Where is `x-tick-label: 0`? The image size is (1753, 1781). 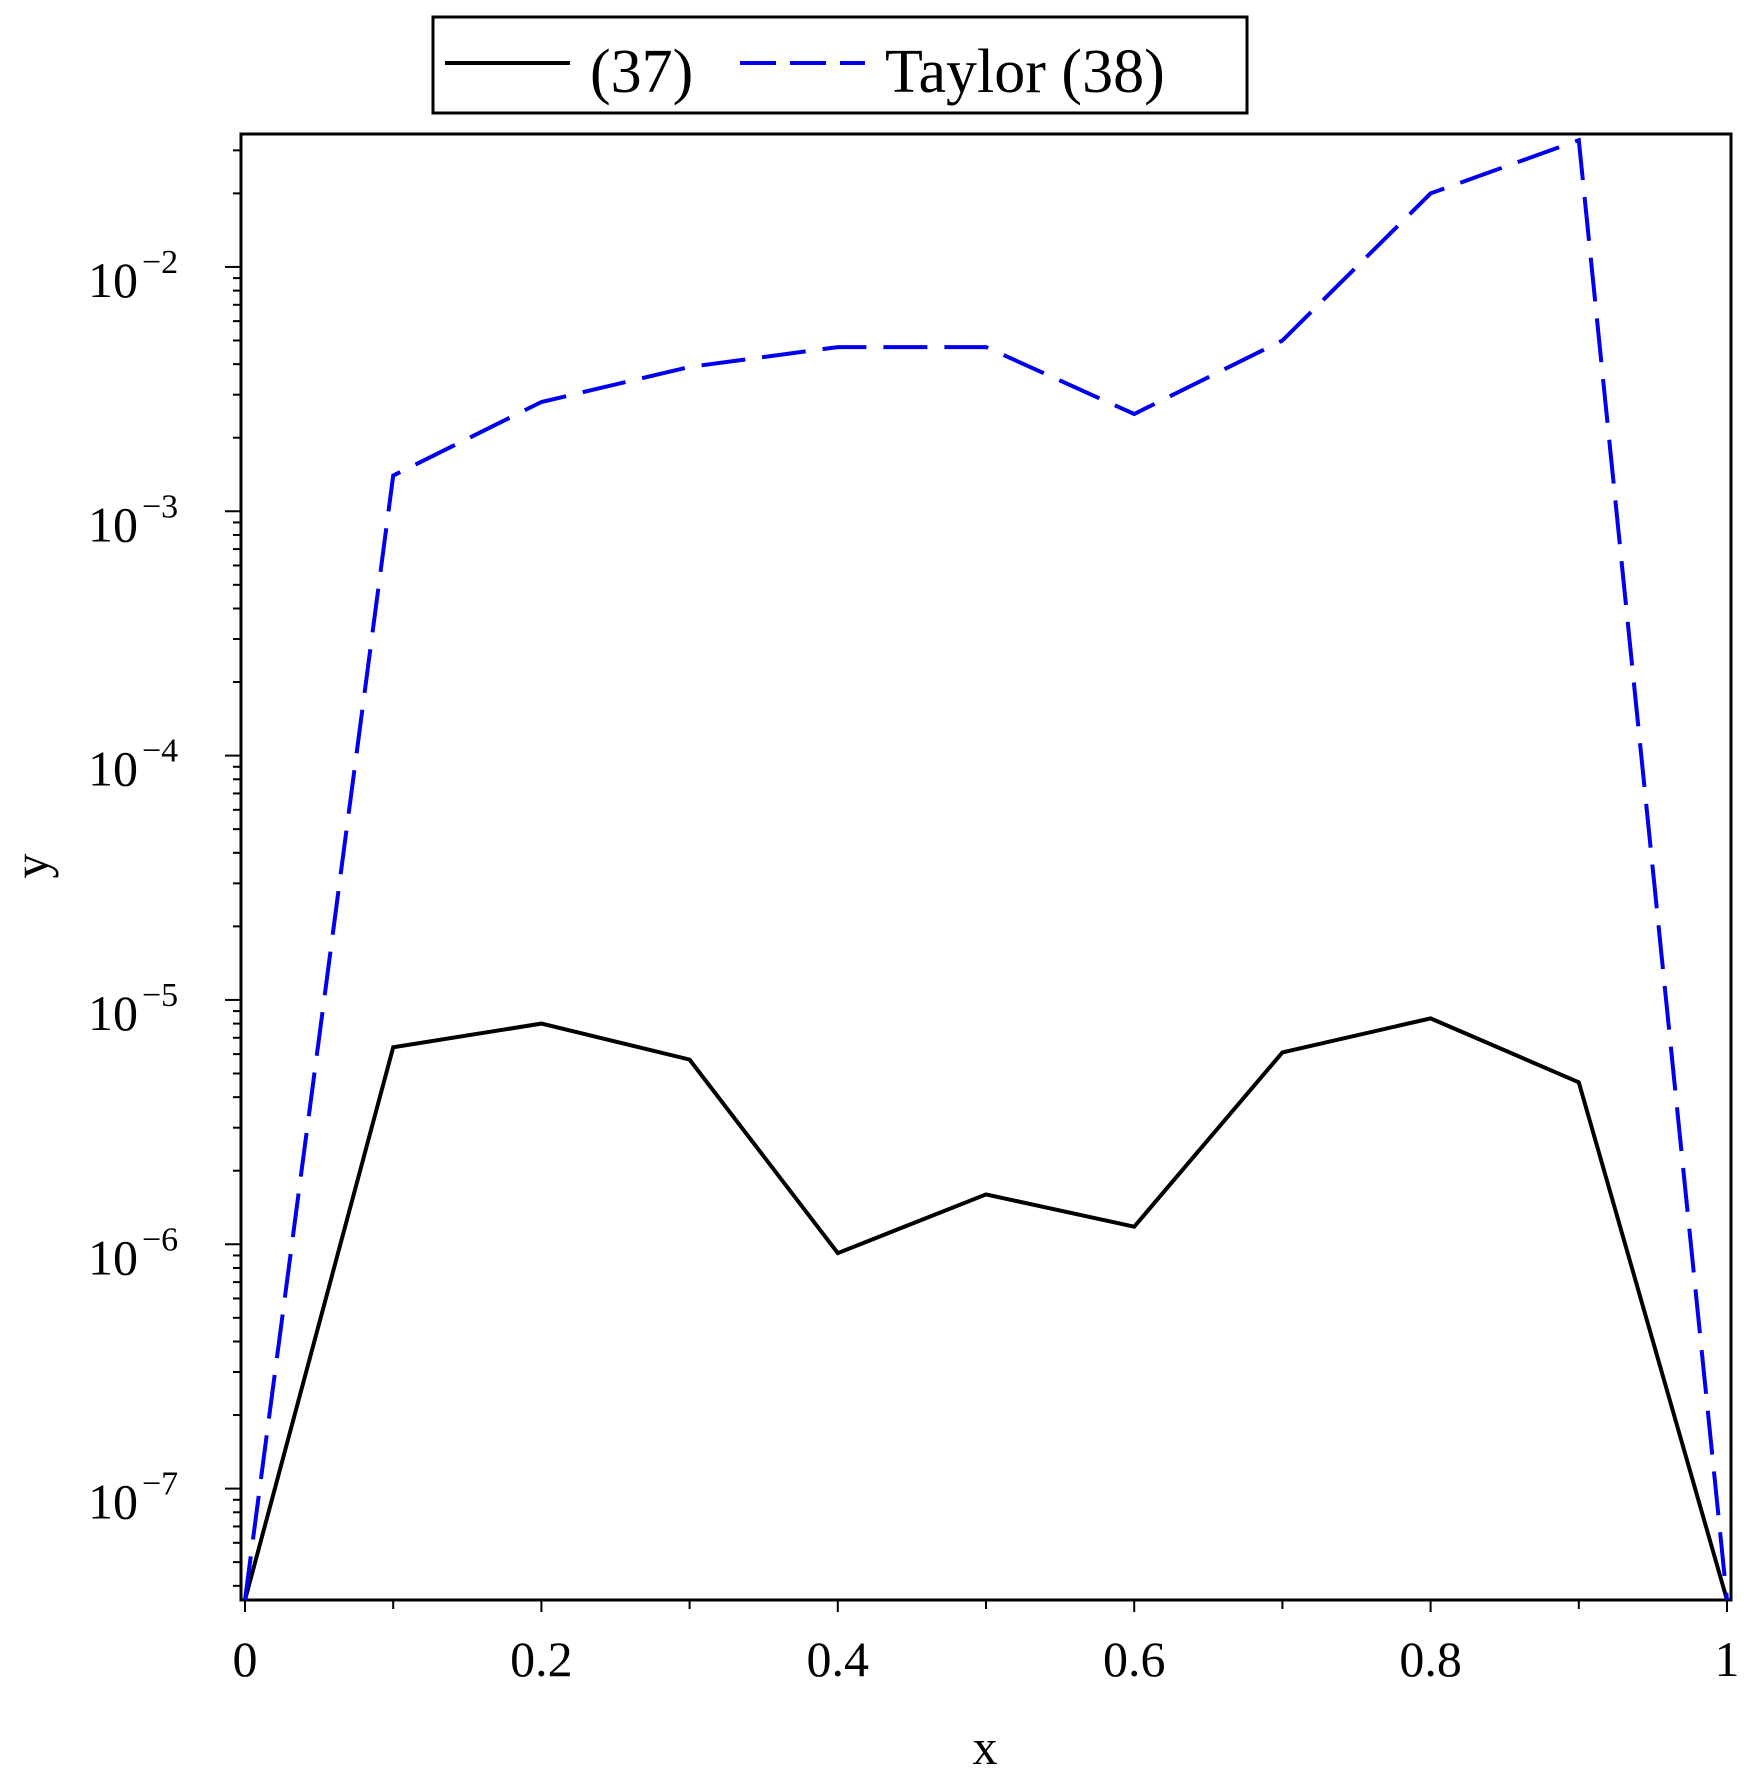
x-tick-label: 0 is located at coordinates (245, 1659).